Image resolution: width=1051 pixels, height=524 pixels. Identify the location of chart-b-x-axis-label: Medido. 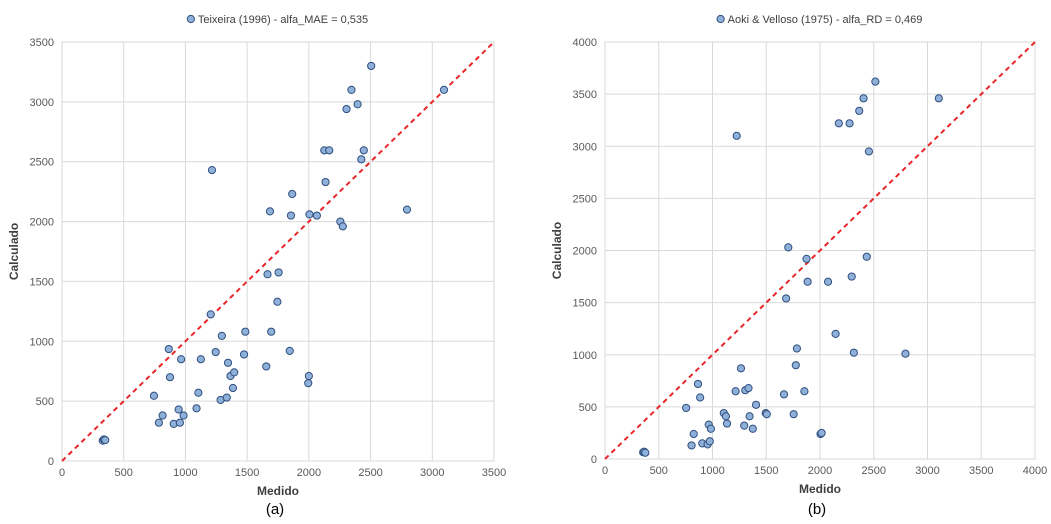
(820, 489).